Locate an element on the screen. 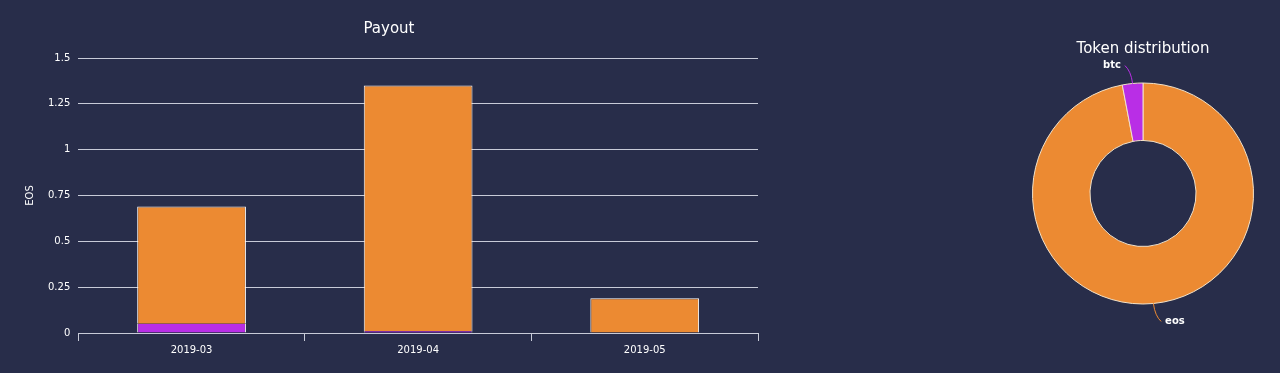  chart-title: Token distribution is located at coordinates (1142, 47).